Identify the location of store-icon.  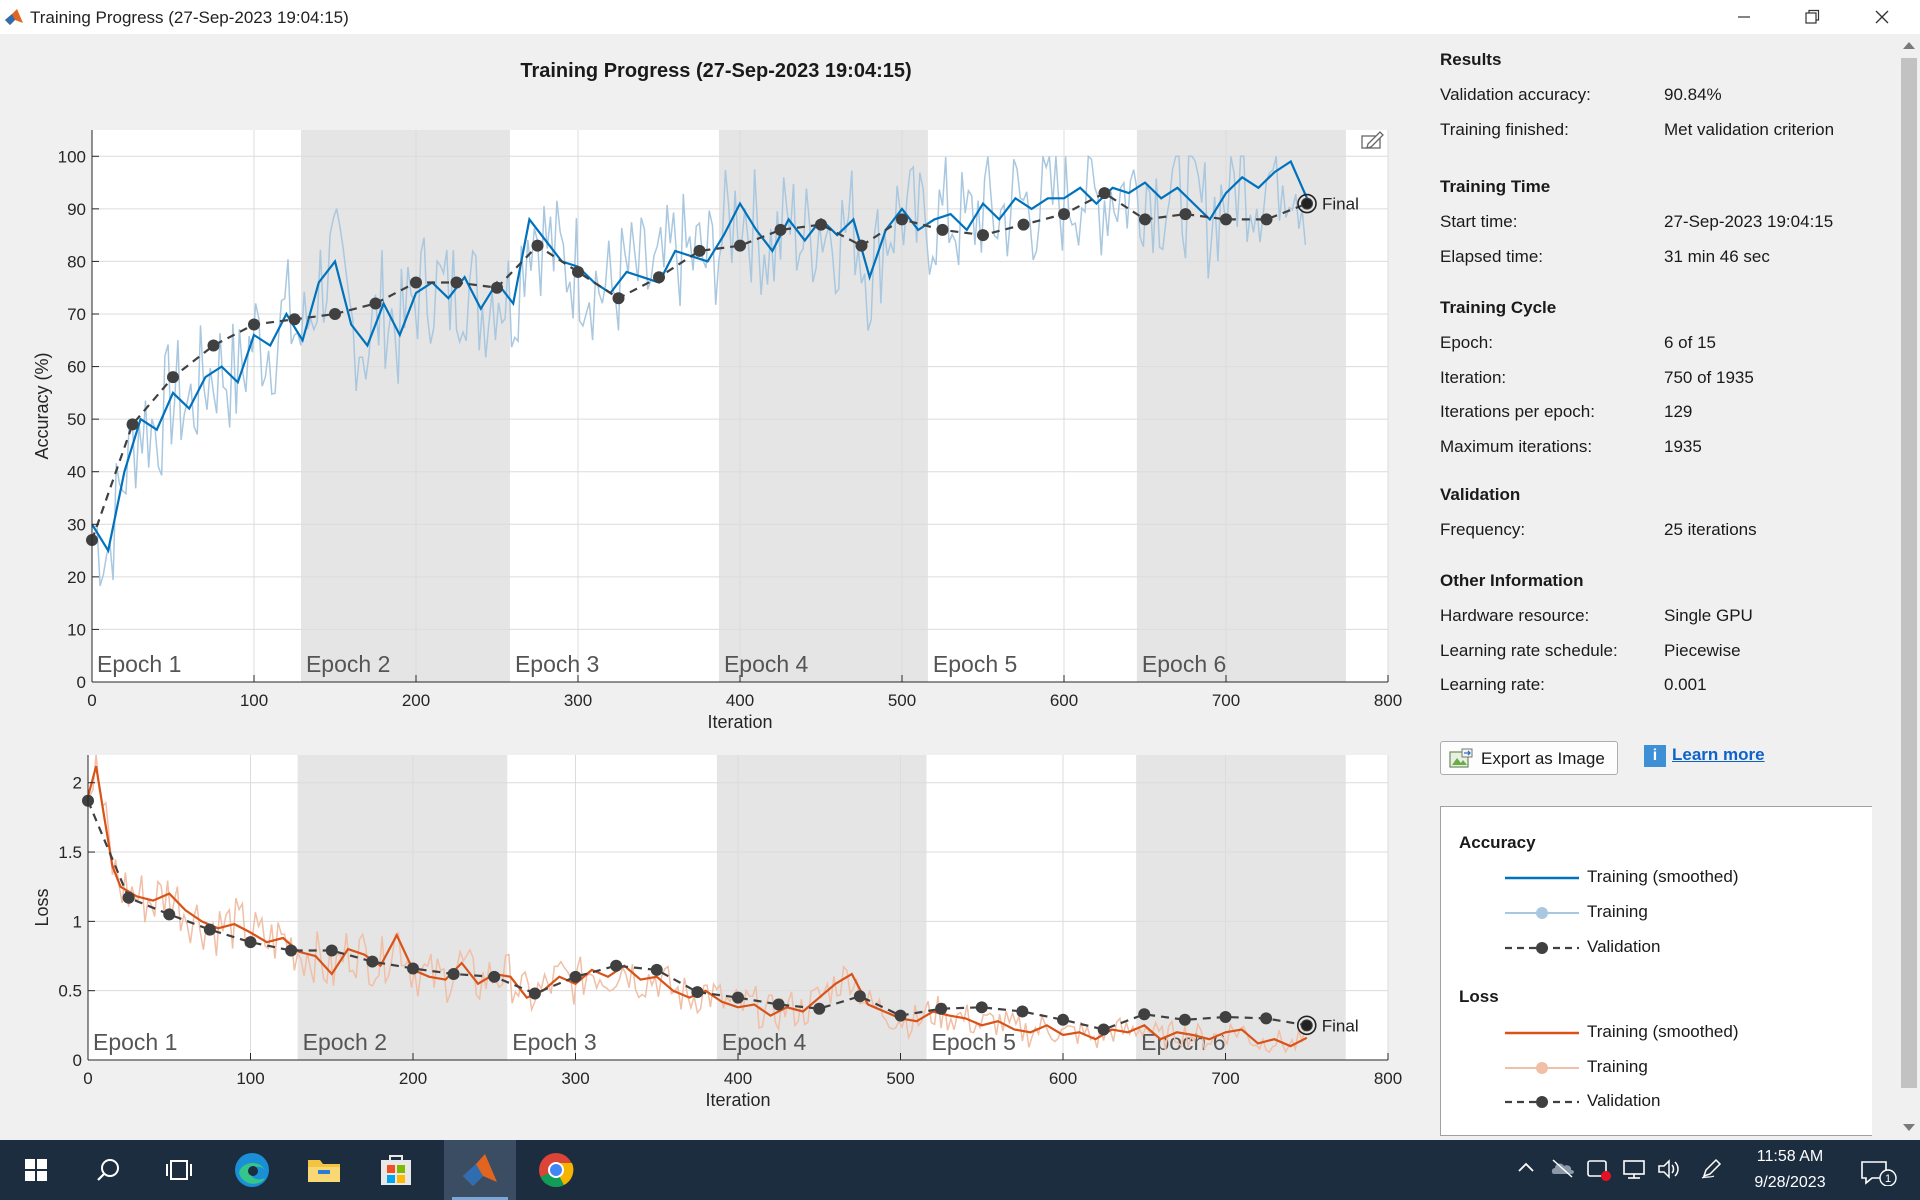
(396, 1170).